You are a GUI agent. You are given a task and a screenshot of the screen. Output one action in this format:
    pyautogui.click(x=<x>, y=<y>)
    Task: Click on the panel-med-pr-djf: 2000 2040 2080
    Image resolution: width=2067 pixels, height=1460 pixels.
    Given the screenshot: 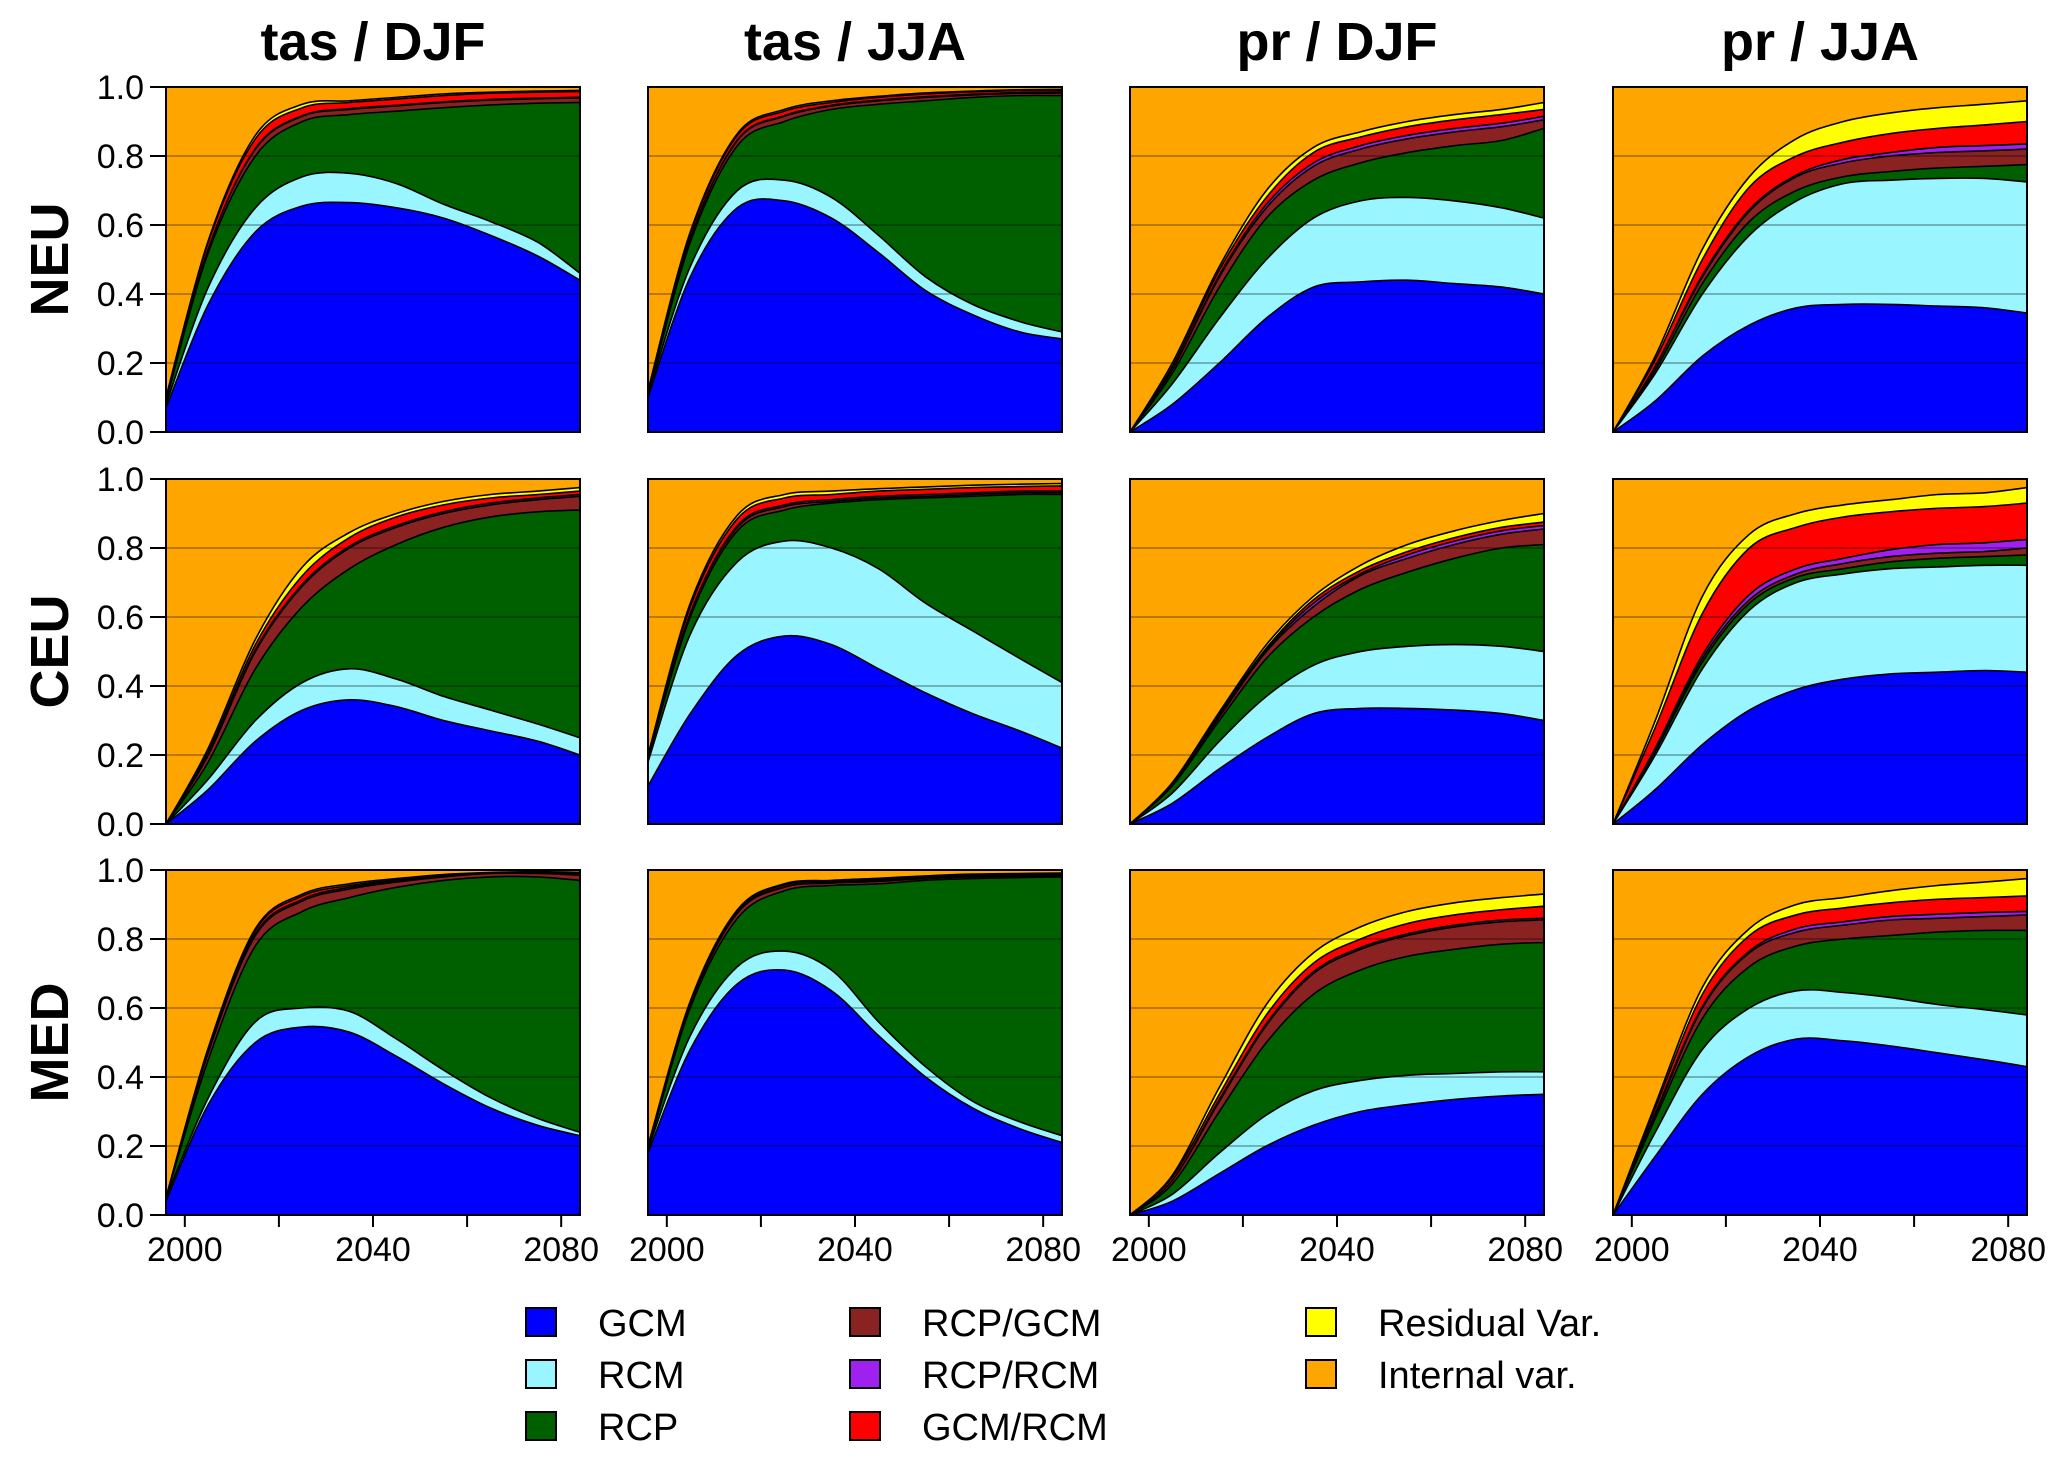 What is the action you would take?
    pyautogui.click(x=1337, y=1069)
    